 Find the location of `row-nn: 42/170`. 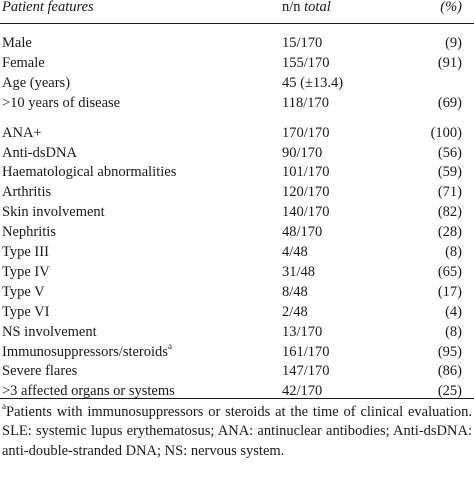

row-nn: 42/170 is located at coordinates (302, 391).